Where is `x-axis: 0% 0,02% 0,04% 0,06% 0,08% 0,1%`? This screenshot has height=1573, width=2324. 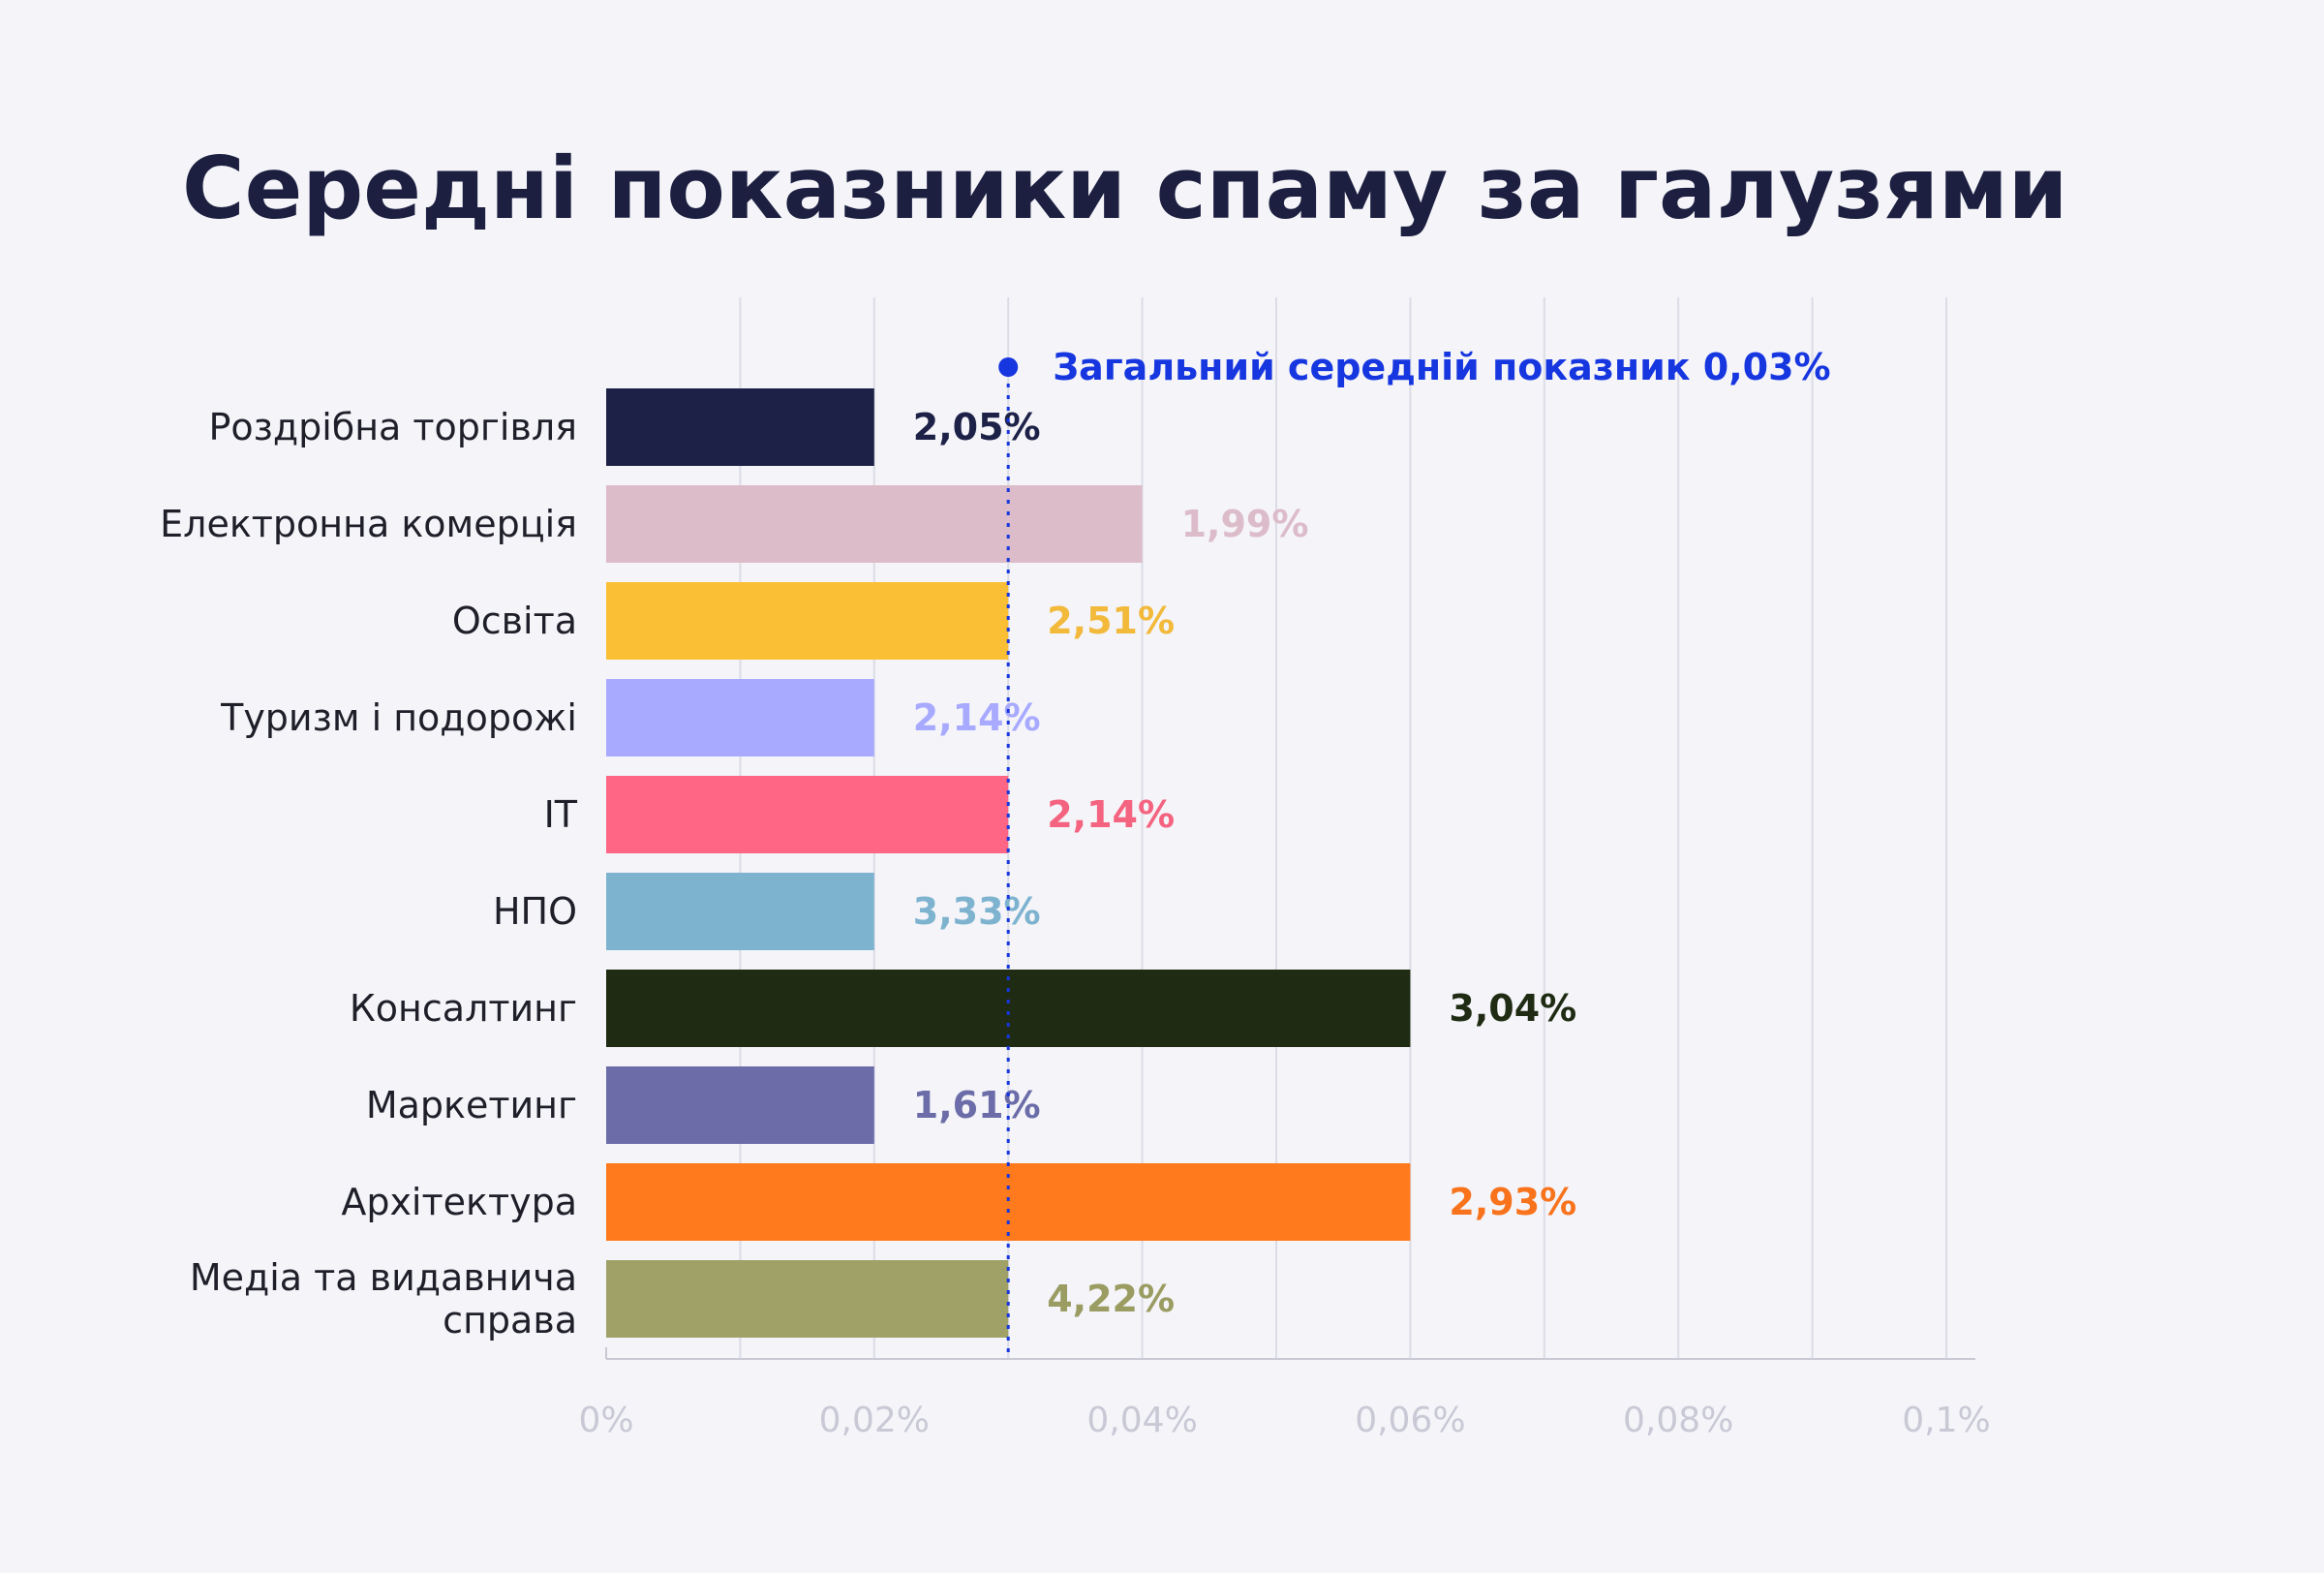
x-axis: 0% 0,02% 0,04% 0,06% 0,08% 0,1% is located at coordinates (1284, 1394).